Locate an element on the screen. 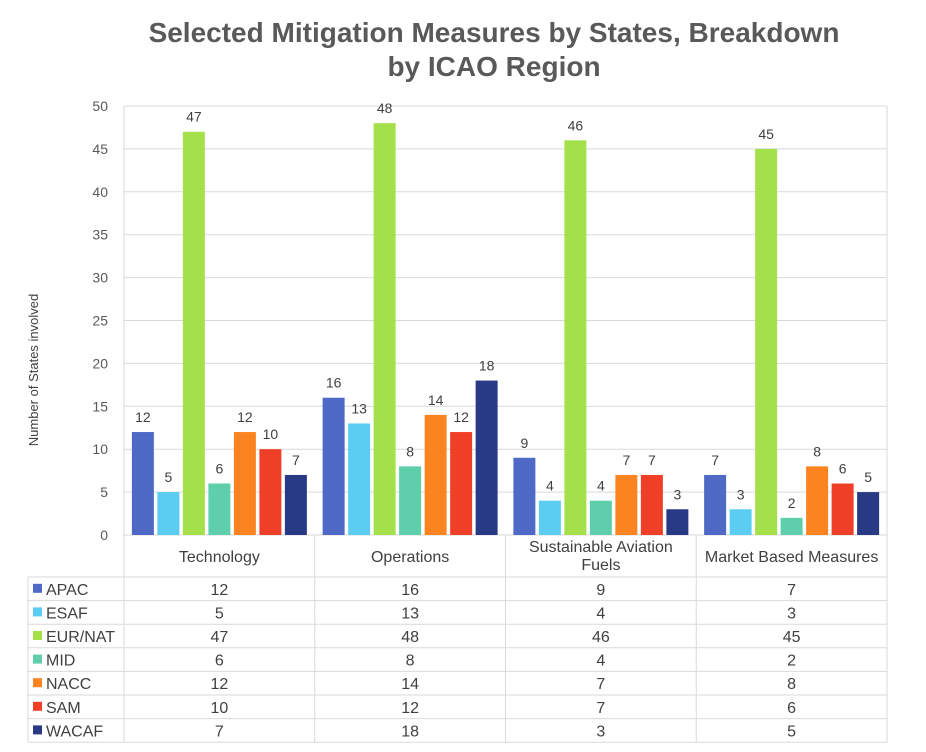 The width and height of the screenshot is (926, 752). table-cell: 4 is located at coordinates (600, 613).